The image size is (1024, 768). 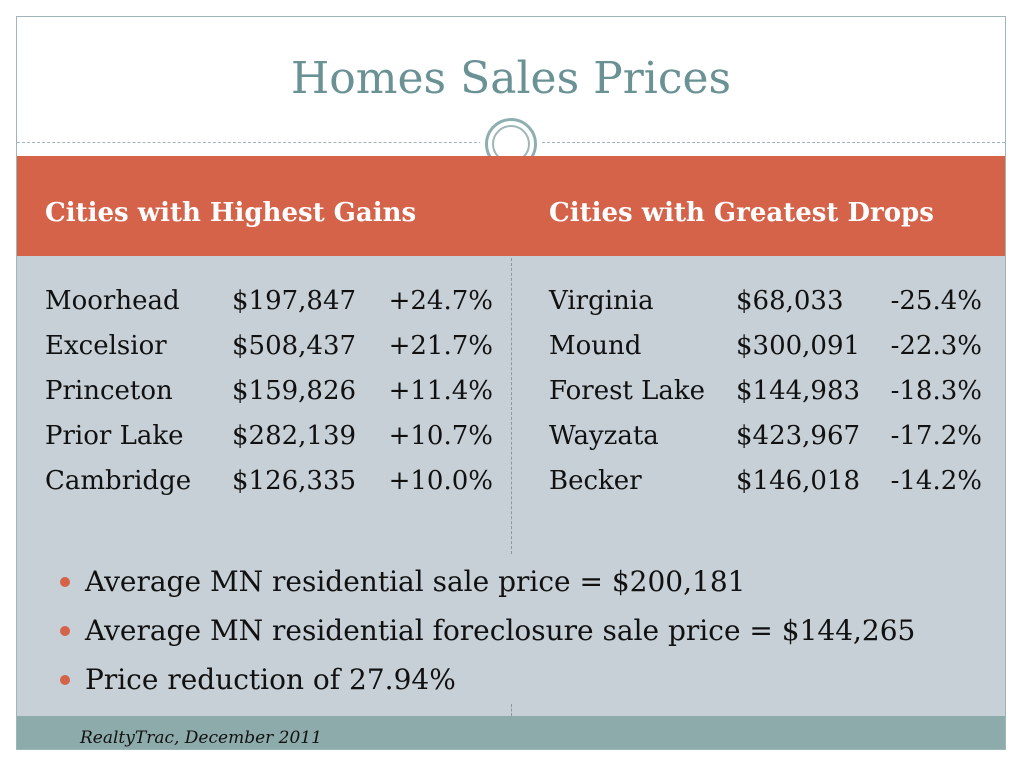 I want to click on list-item: Price reduction of 27.94%, so click(x=520, y=682).